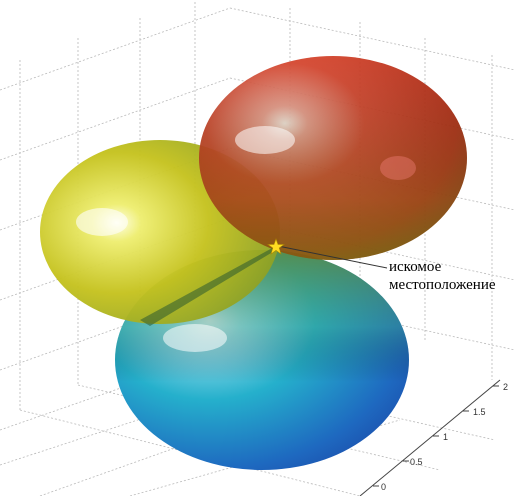 The height and width of the screenshot is (496, 515). Describe the element at coordinates (276, 246) in the screenshot. I see `star-icon` at that location.